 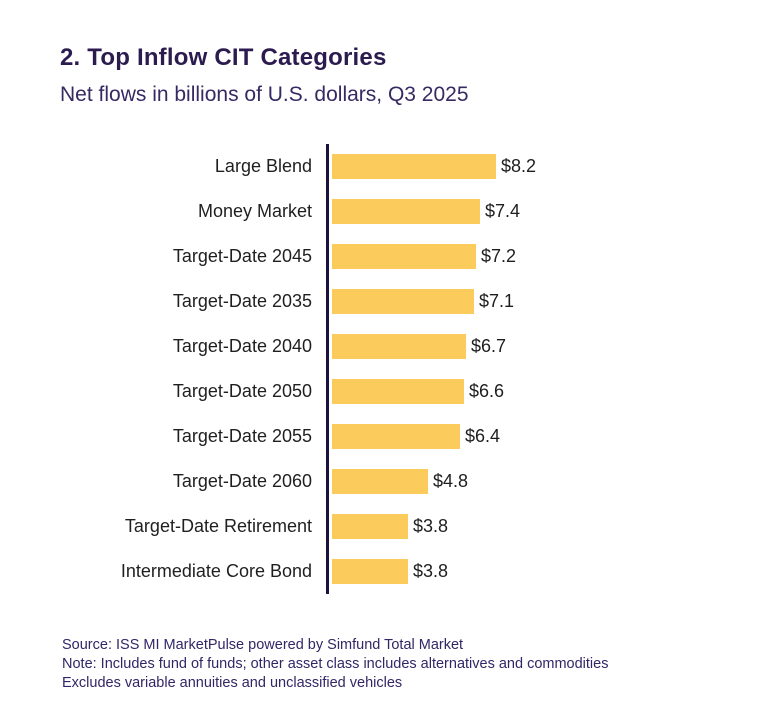 I want to click on bar-track: $8.2, so click(x=544, y=166).